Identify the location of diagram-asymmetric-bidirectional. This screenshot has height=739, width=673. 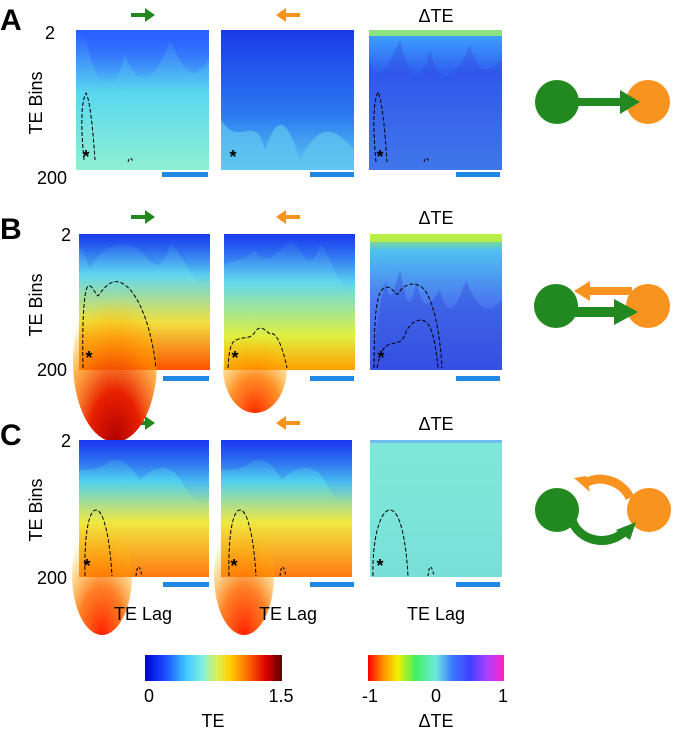
(602, 304).